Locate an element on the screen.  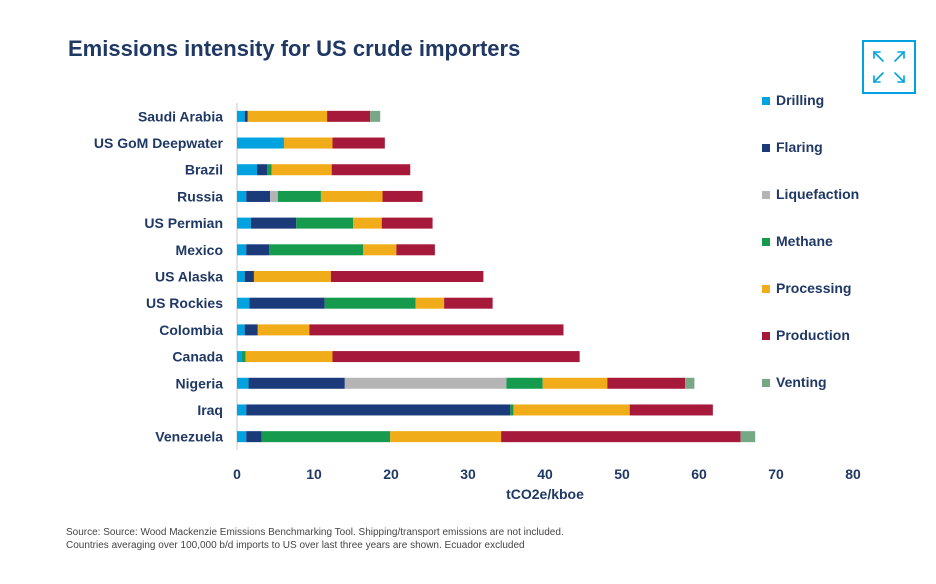
legend-label: Venting is located at coordinates (801, 382).